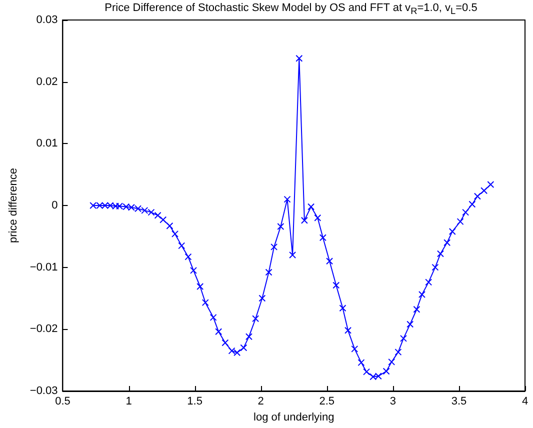 The width and height of the screenshot is (533, 428). Describe the element at coordinates (327, 402) in the screenshot. I see `x-tick-label: 2.5` at that location.